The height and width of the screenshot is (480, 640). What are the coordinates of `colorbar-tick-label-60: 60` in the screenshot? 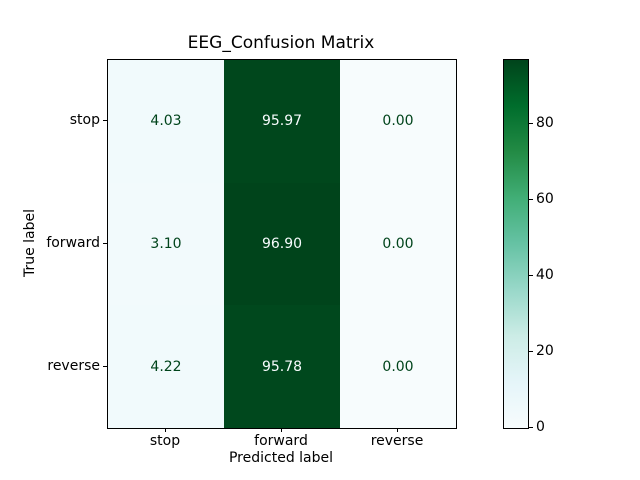 It's located at (545, 199).